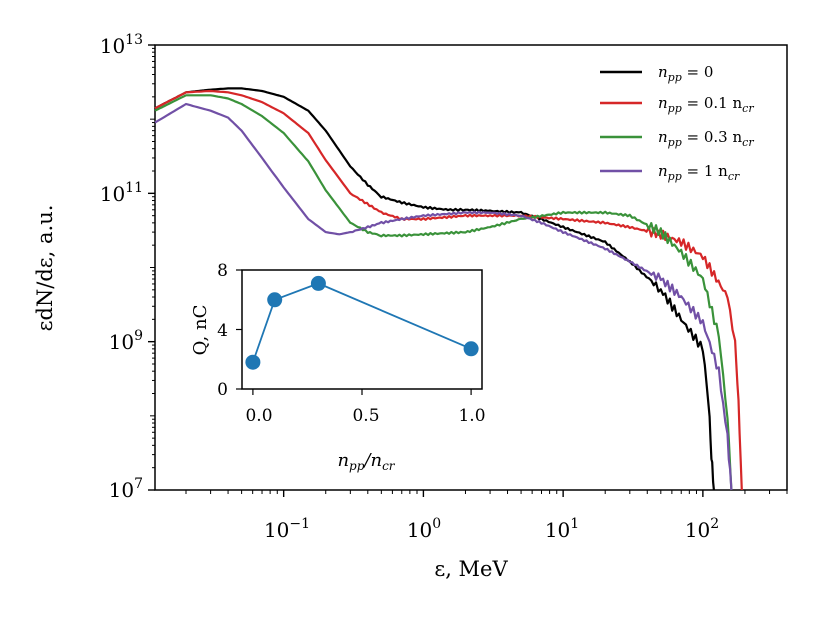 The image size is (830, 617). What do you see at coordinates (471, 416) in the screenshot?
I see `inset-x-tick-label: 1.0` at bounding box center [471, 416].